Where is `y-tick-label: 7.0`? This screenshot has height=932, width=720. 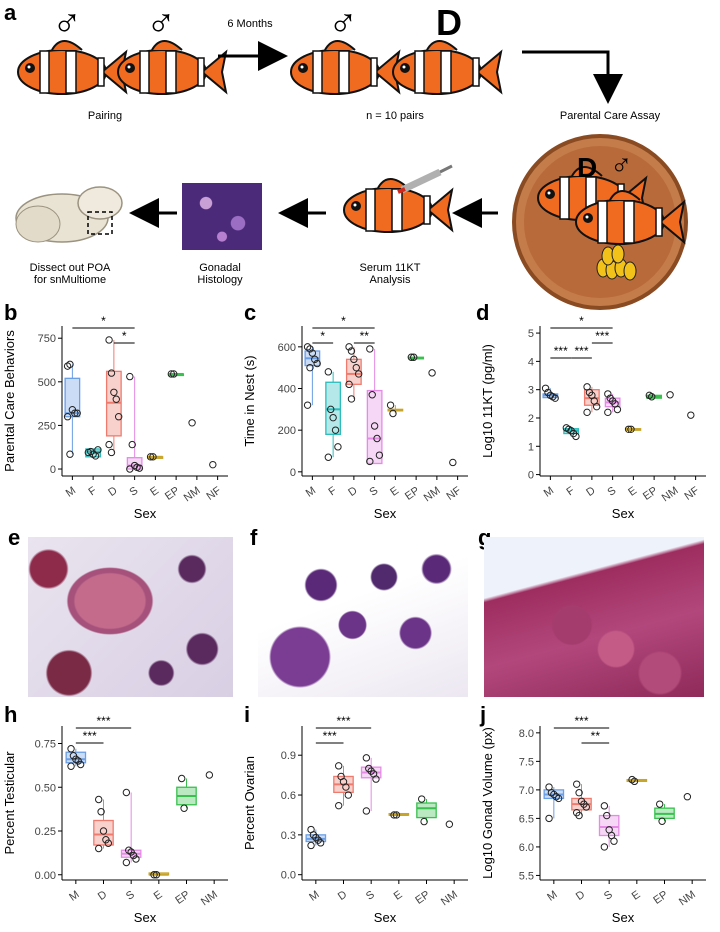 y-tick-label: 7.0 is located at coordinates (526, 791).